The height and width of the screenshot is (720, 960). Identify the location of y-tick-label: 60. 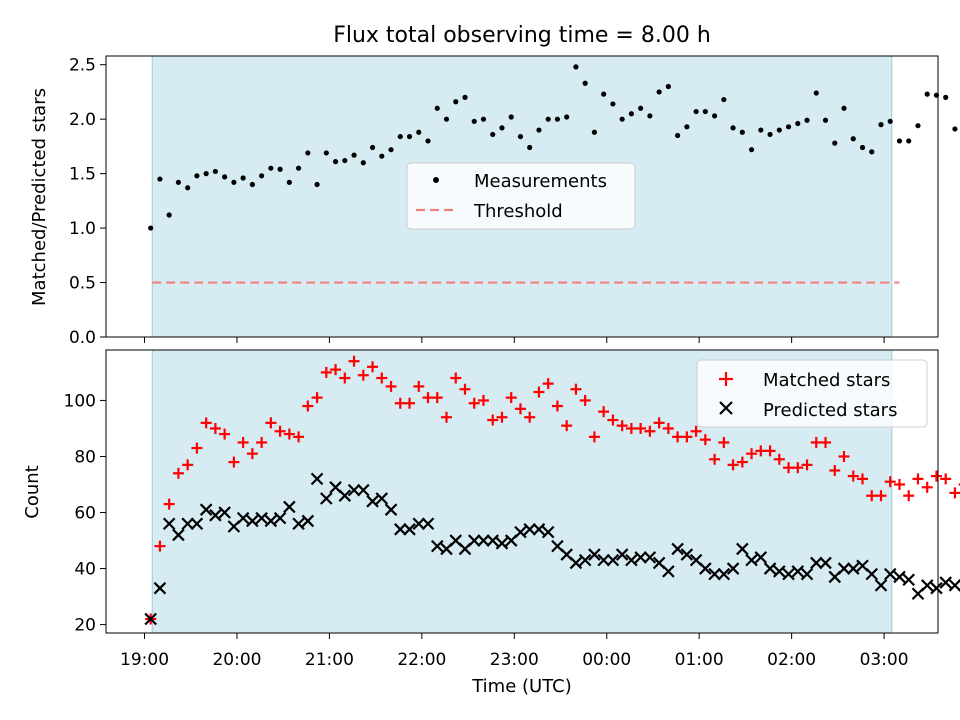
(85, 514).